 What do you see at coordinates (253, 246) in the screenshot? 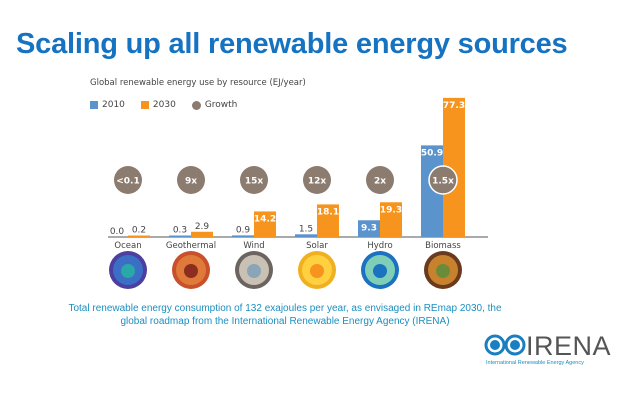
I see `category-label-wind: Wind` at bounding box center [253, 246].